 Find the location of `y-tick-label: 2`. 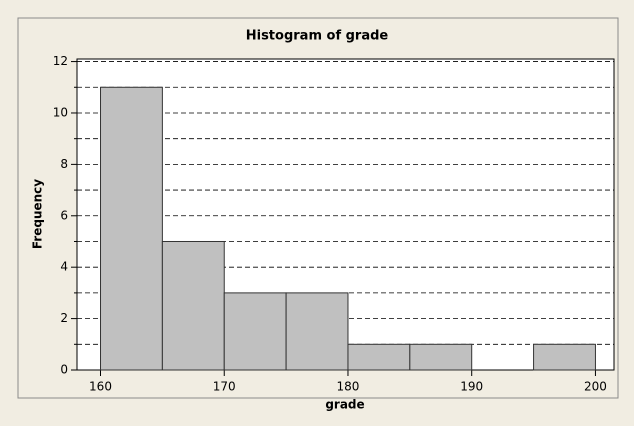

y-tick-label: 2 is located at coordinates (64, 318).